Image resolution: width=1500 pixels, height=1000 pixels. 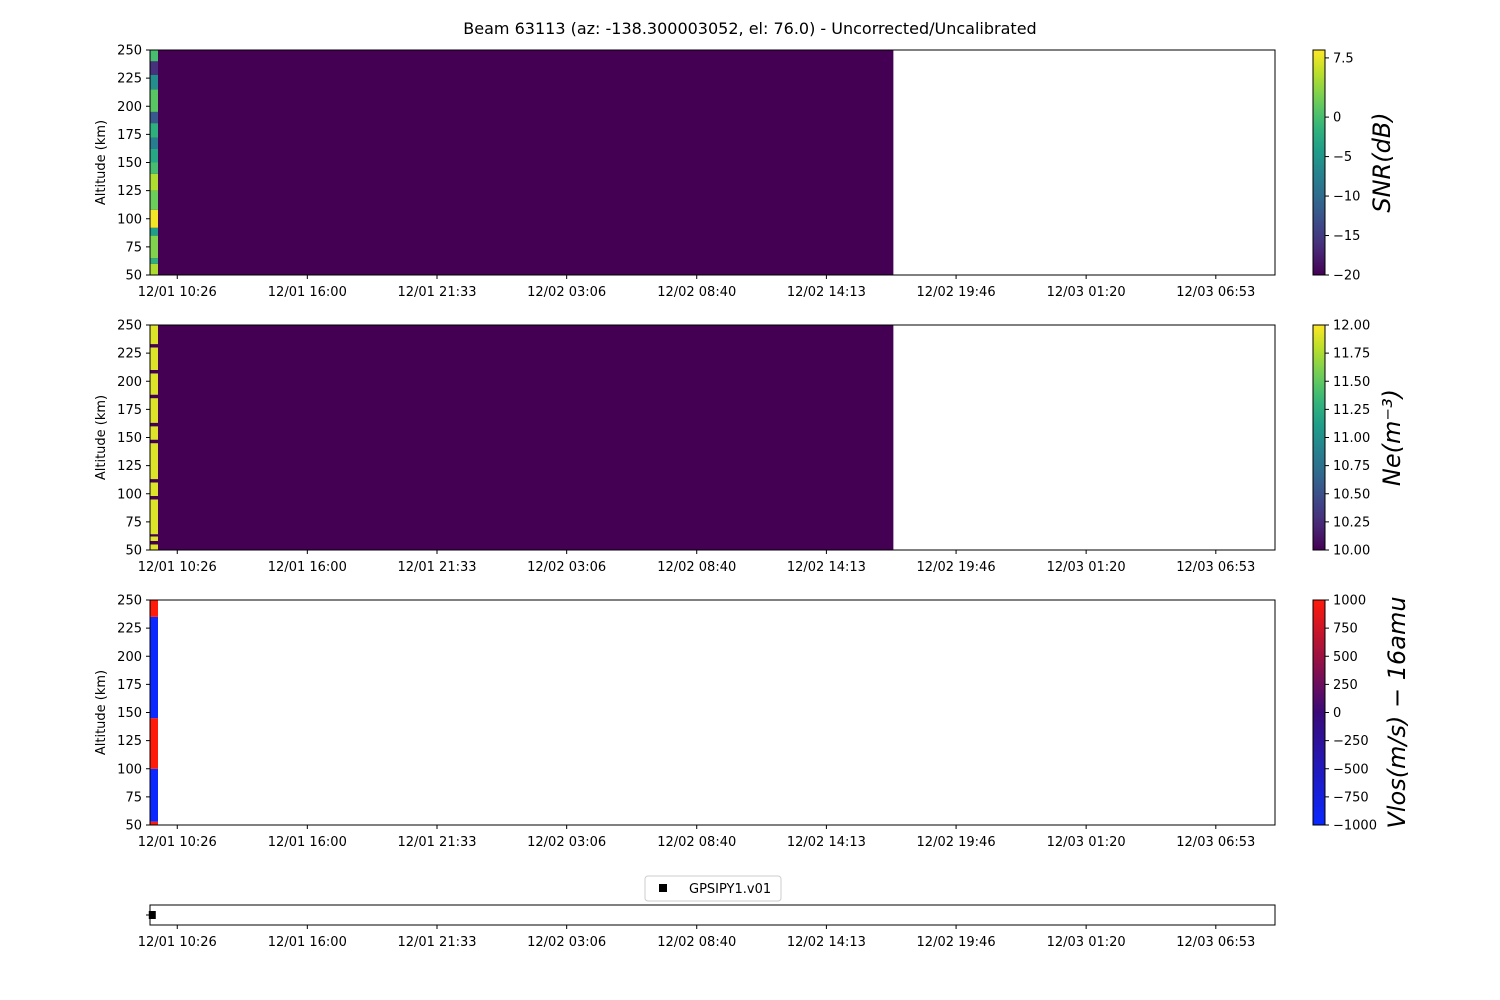 I want to click on snr-colorbar, so click(x=1319, y=162).